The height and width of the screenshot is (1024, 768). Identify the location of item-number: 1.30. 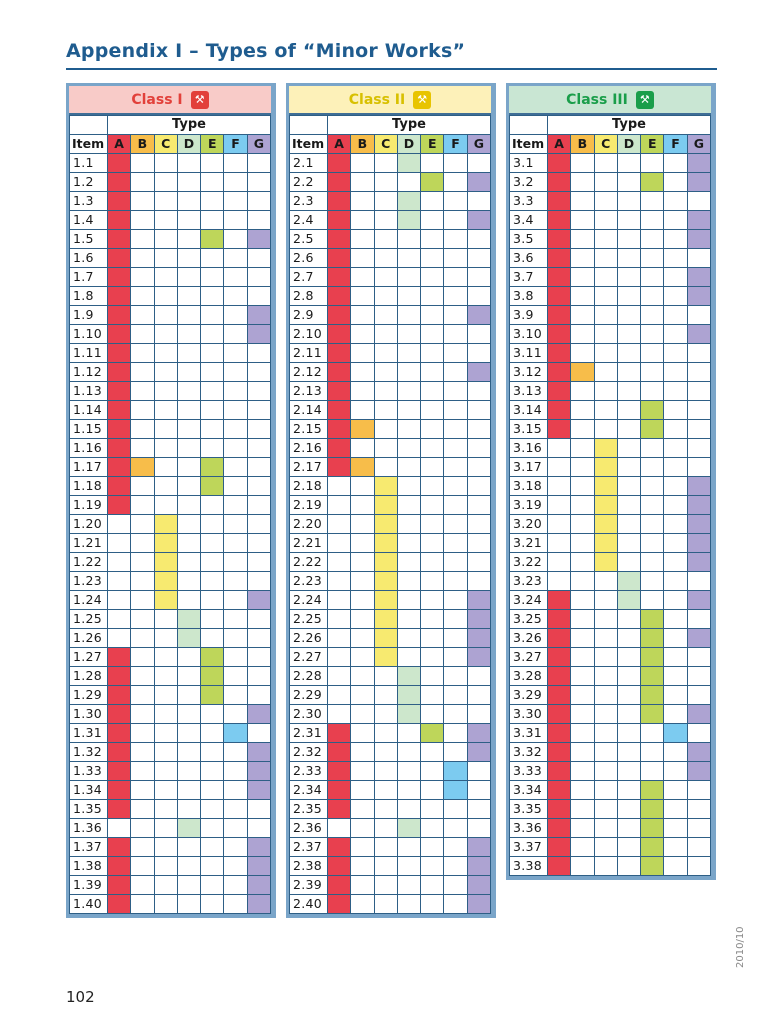
(88, 714).